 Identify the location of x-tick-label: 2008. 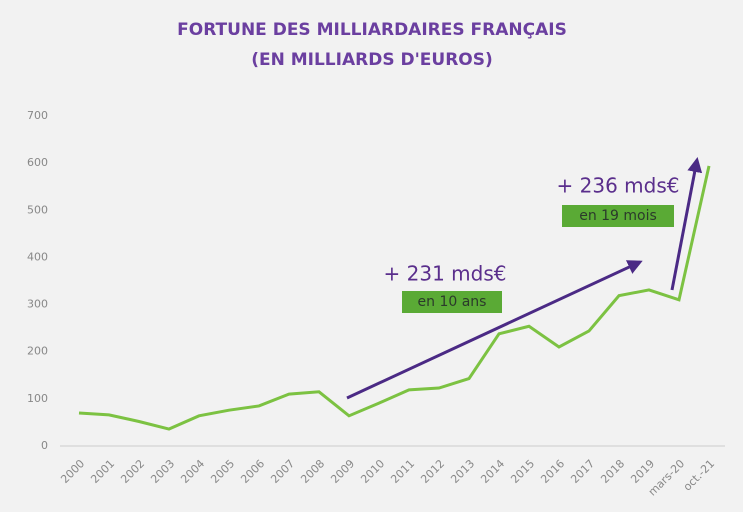
(312, 471).